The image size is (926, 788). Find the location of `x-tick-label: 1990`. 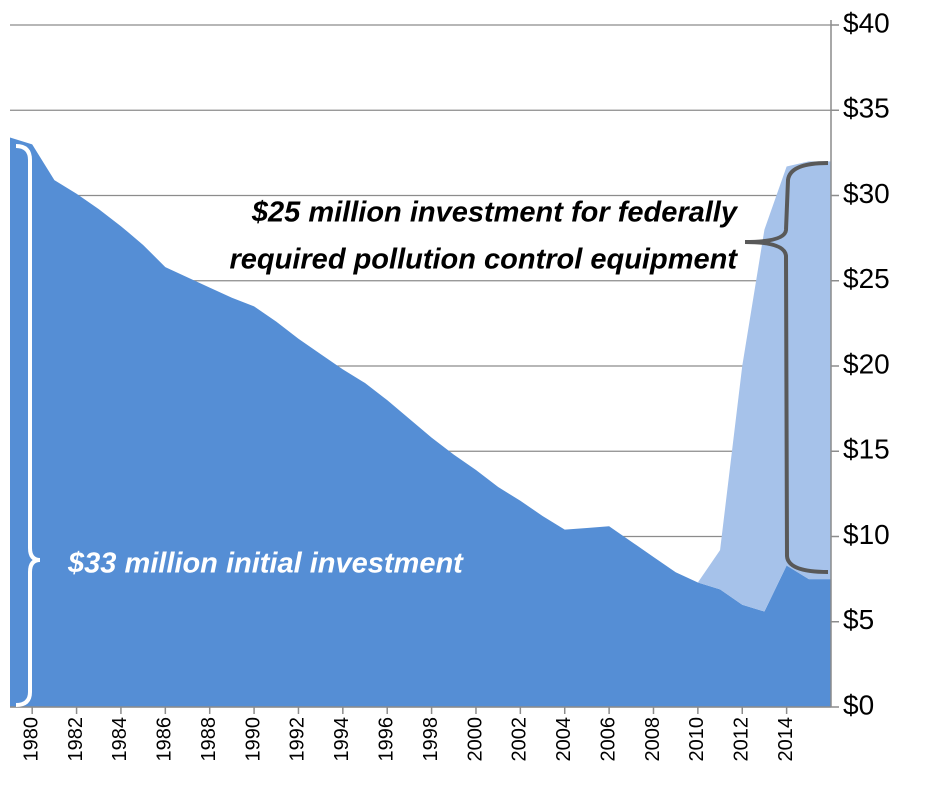

x-tick-label: 1990 is located at coordinates (253, 739).